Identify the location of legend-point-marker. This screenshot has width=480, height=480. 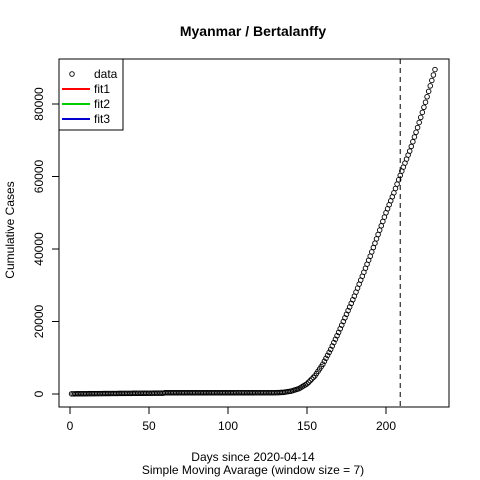
(72, 74).